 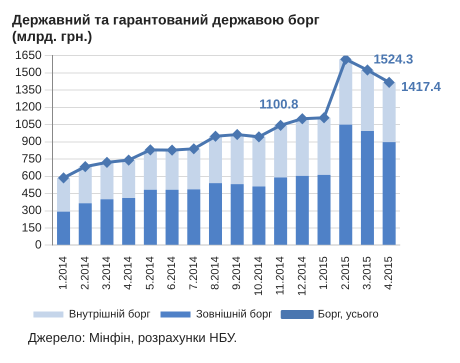 What do you see at coordinates (32, 193) in the screenshot?
I see `y-tick-label: 450` at bounding box center [32, 193].